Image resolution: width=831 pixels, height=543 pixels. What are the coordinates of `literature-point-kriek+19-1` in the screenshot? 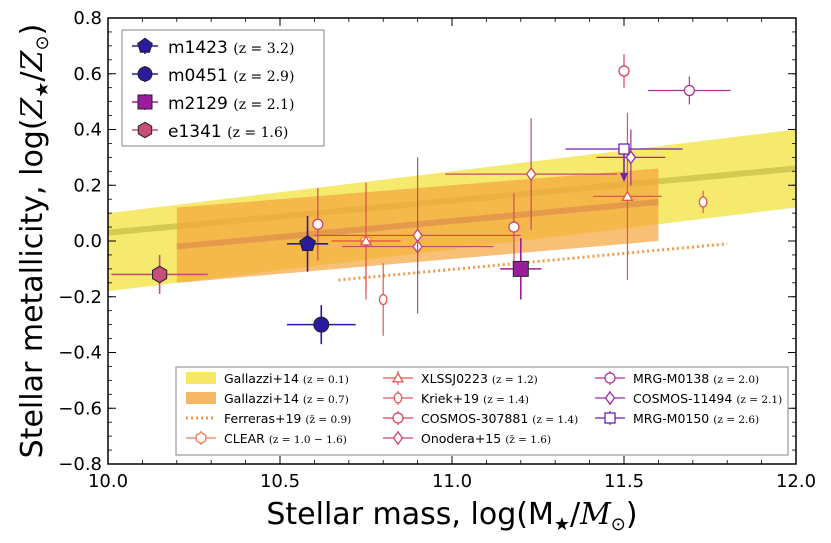 It's located at (703, 202).